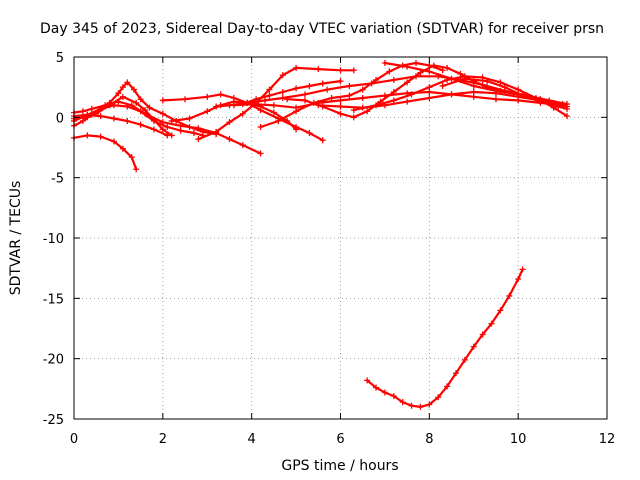 The height and width of the screenshot is (480, 640). What do you see at coordinates (53, 420) in the screenshot?
I see `y-tick-label: -25` at bounding box center [53, 420].